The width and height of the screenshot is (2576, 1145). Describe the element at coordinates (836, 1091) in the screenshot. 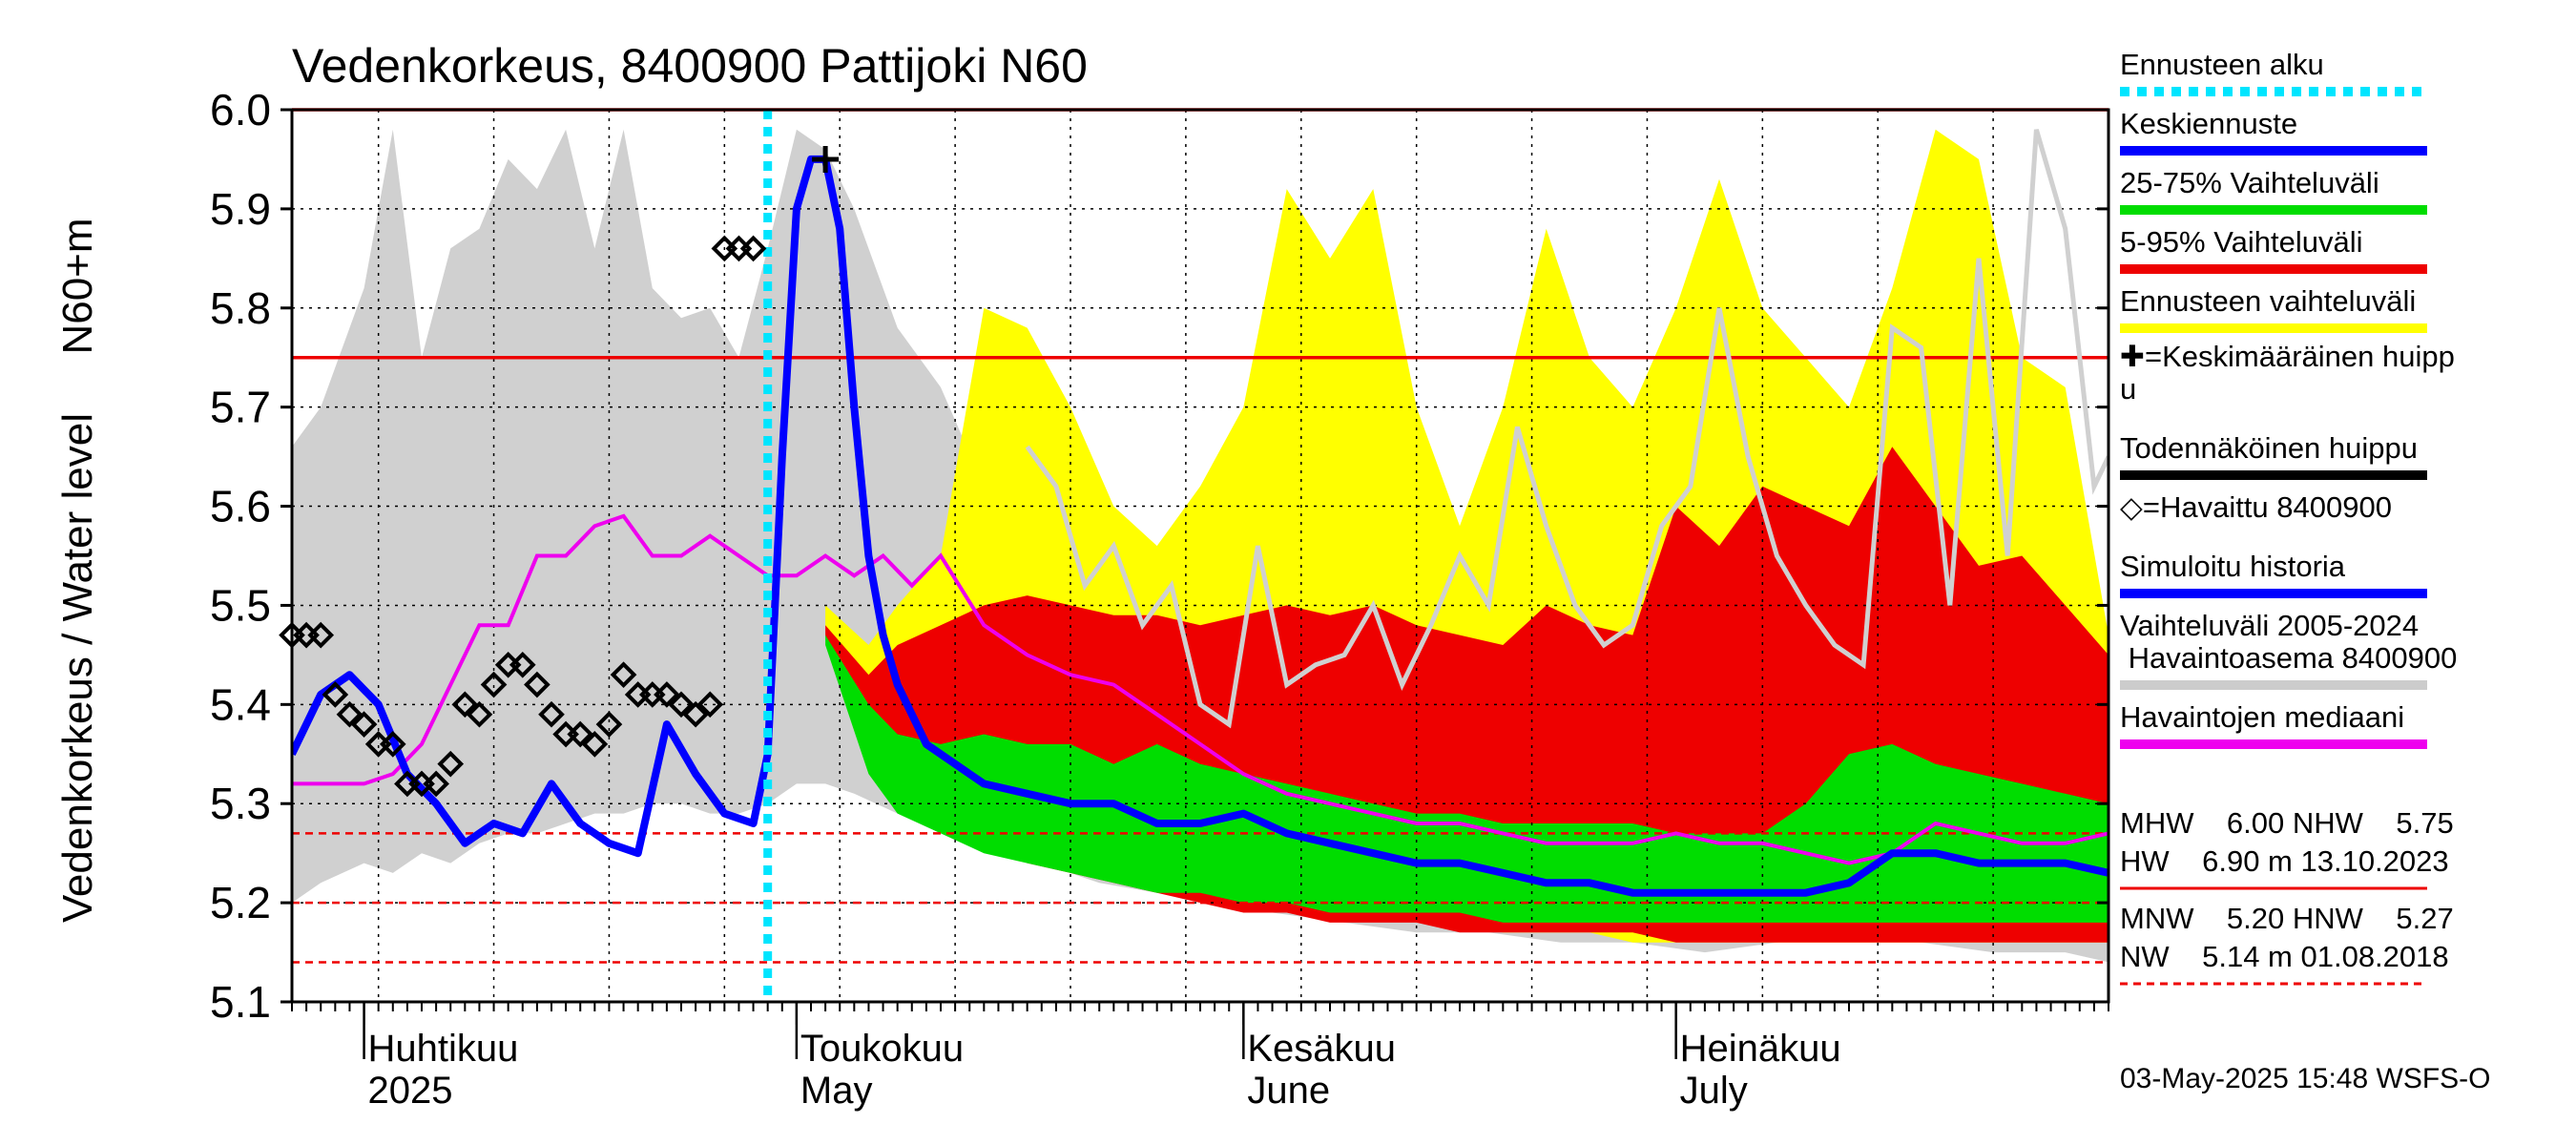

I see `x-month-sublabel: May` at that location.